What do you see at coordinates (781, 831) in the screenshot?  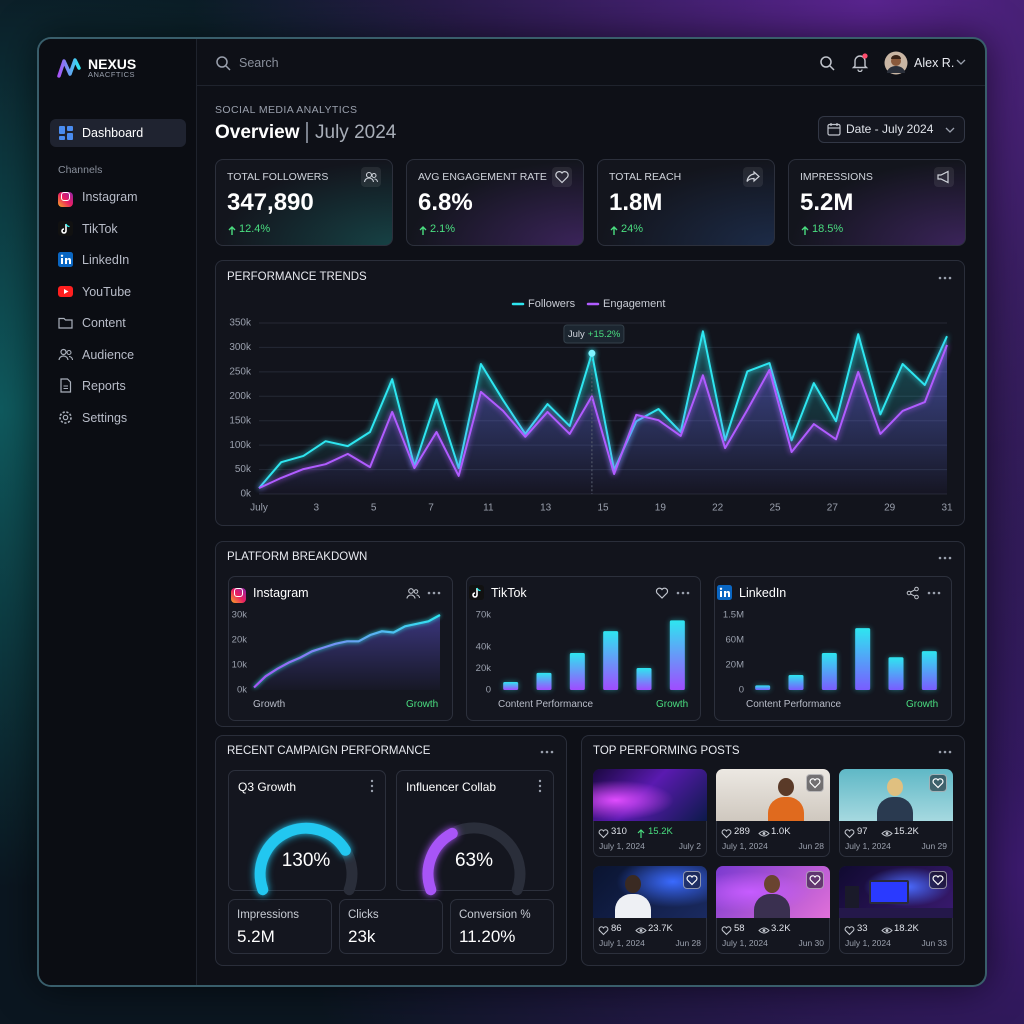 I see `post-views: 1.0K` at bounding box center [781, 831].